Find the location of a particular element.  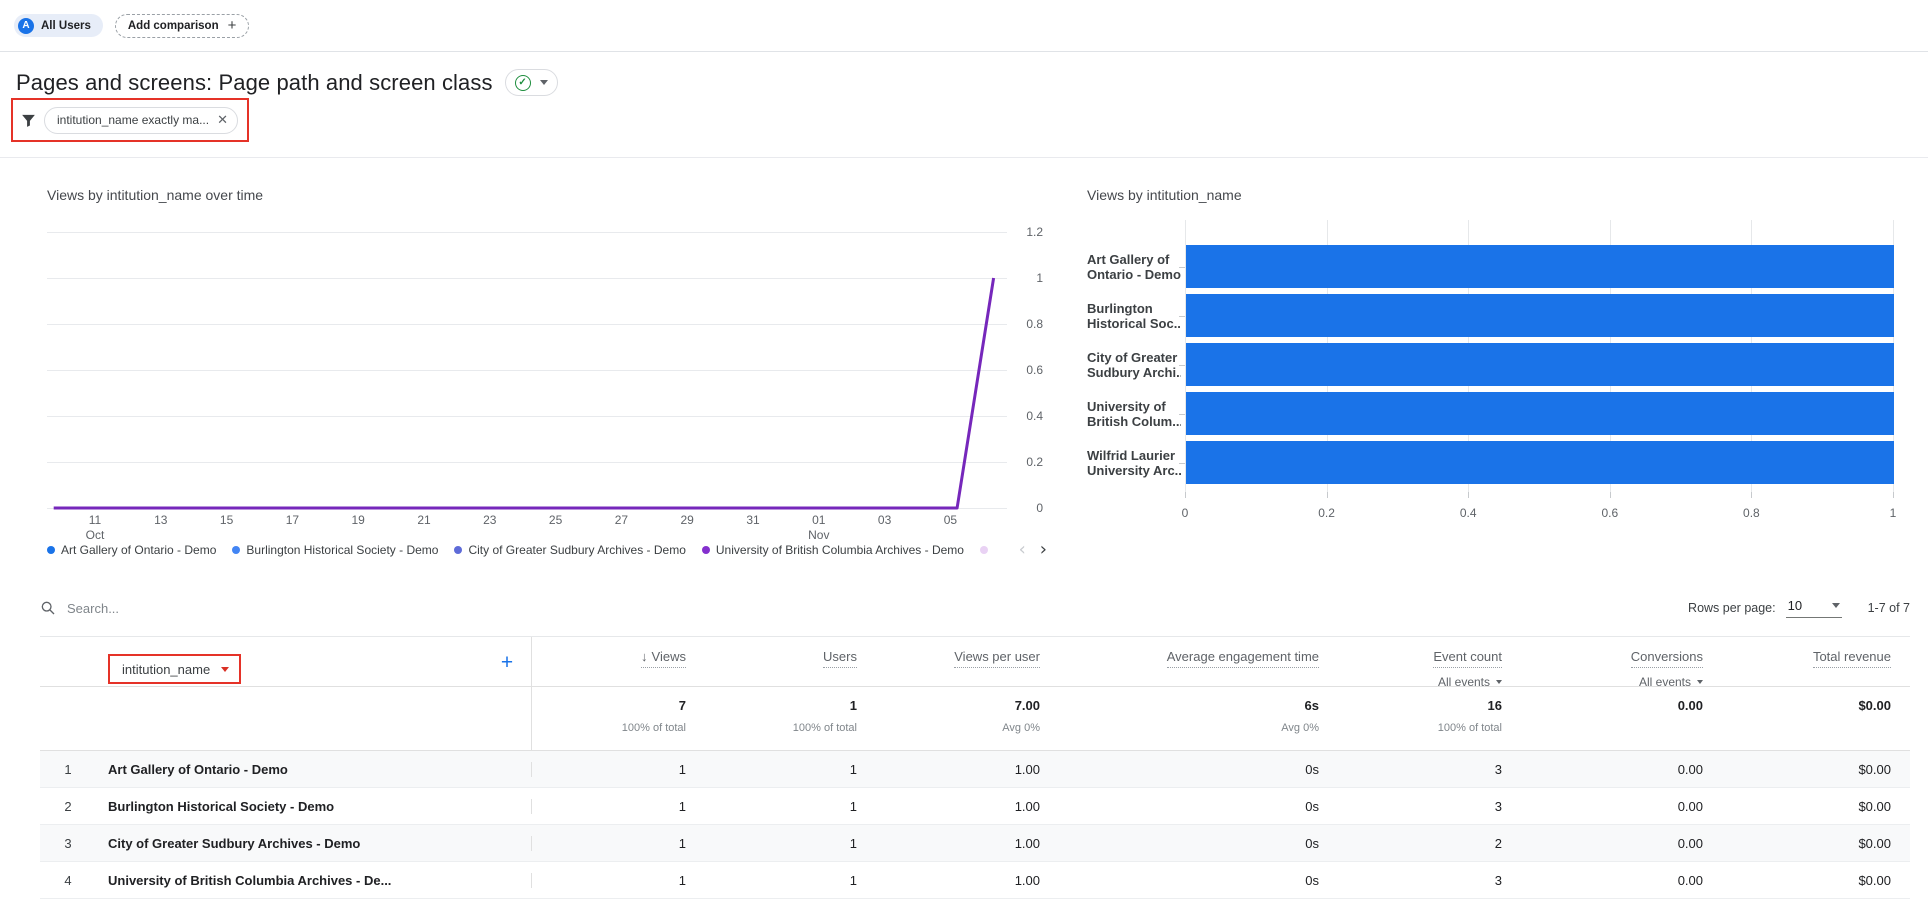

table-toolbar: Rows per page: 10 1-7 of 7 is located at coordinates (975, 608).